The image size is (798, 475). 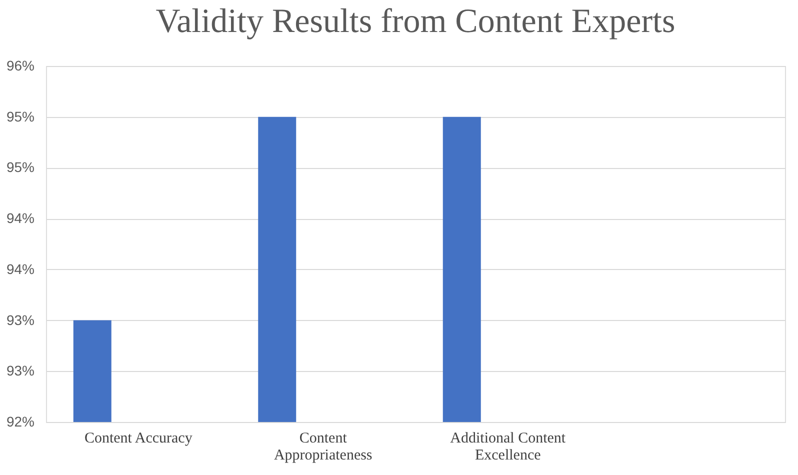 I want to click on y-tick-label: 92%, so click(x=20, y=422).